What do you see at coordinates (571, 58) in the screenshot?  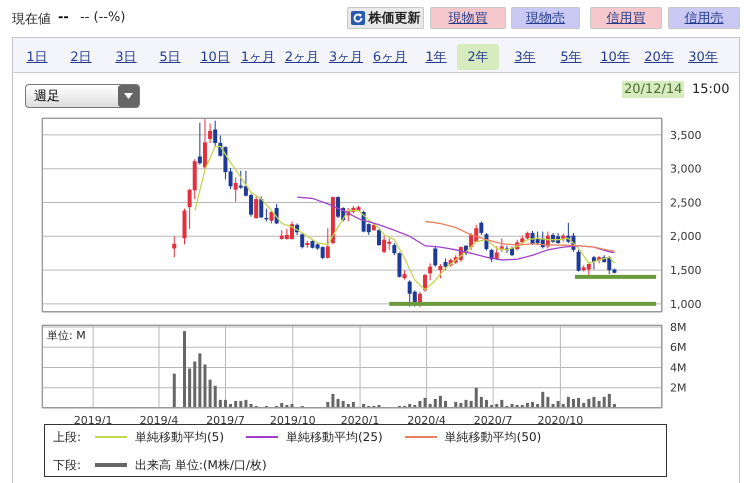 I see `text: 5年` at bounding box center [571, 58].